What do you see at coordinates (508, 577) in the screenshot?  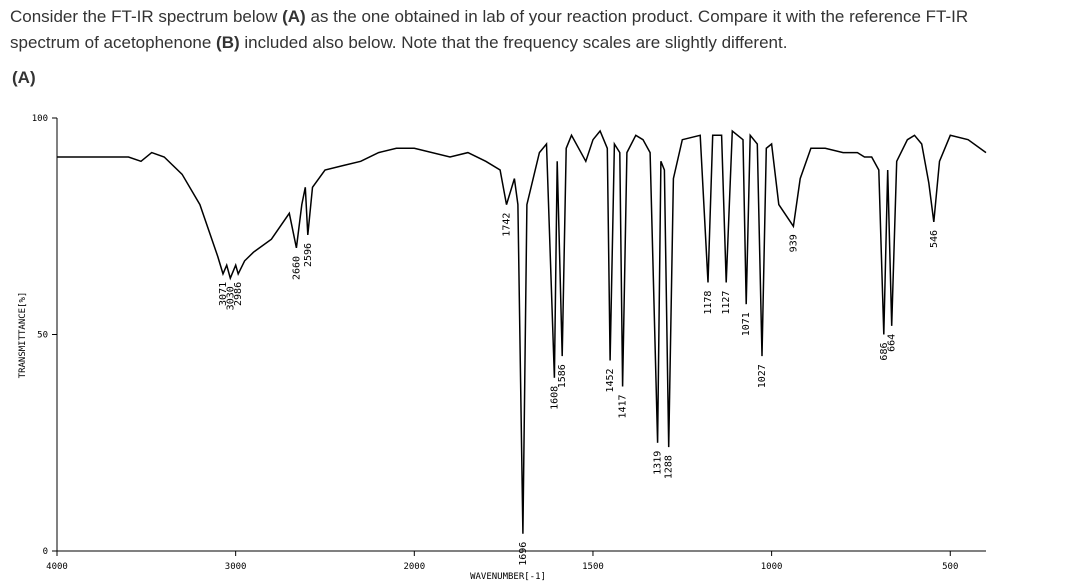 I see `x-axis-label: WAVENUMBER[-1]` at bounding box center [508, 577].